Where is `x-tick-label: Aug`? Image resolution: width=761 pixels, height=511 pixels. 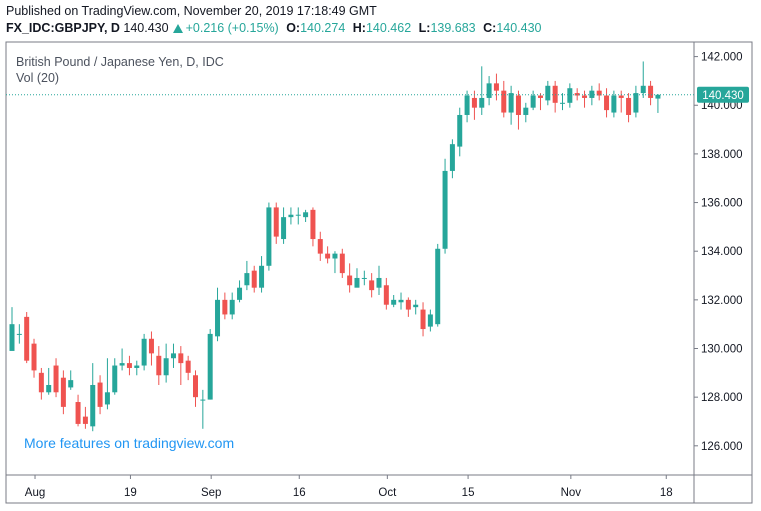
x-tick-label: Aug is located at coordinates (35, 493).